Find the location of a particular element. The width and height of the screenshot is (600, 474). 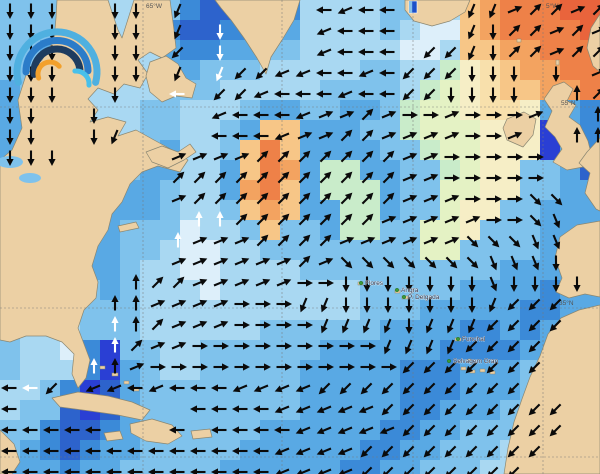

place-label: Flores is located at coordinates (374, 284).